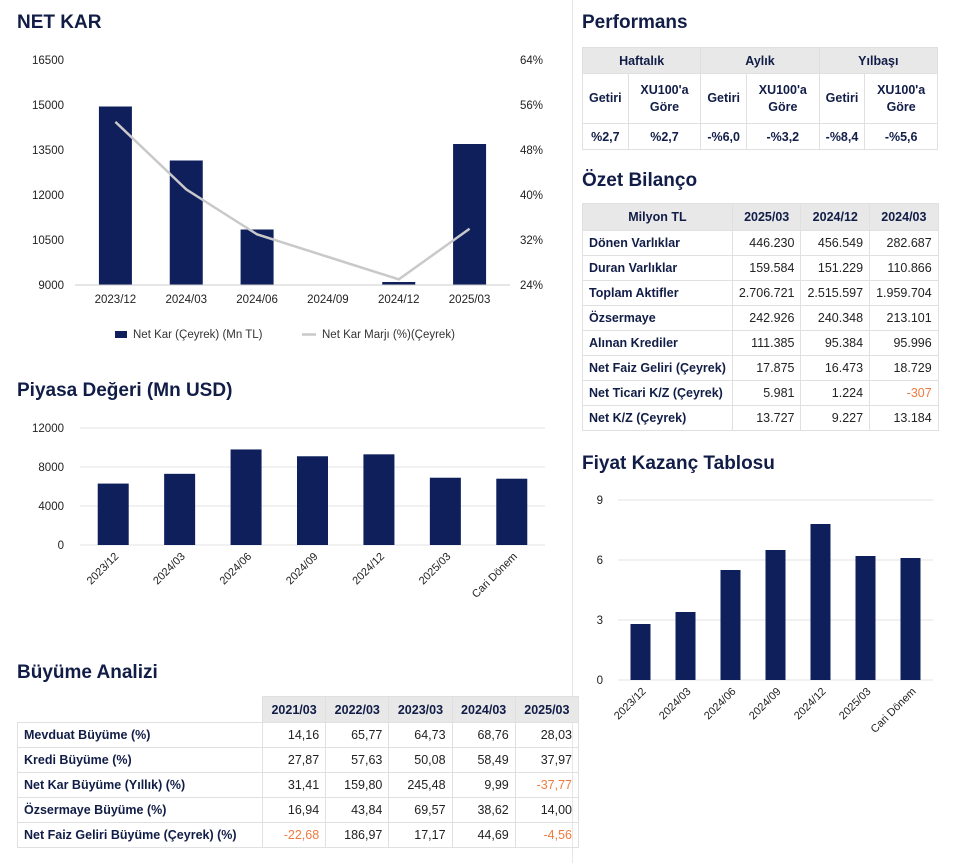 The image size is (960, 863). Describe the element at coordinates (657, 268) in the screenshot. I see `bilanco-row-label: Duran Varlıklar` at that location.